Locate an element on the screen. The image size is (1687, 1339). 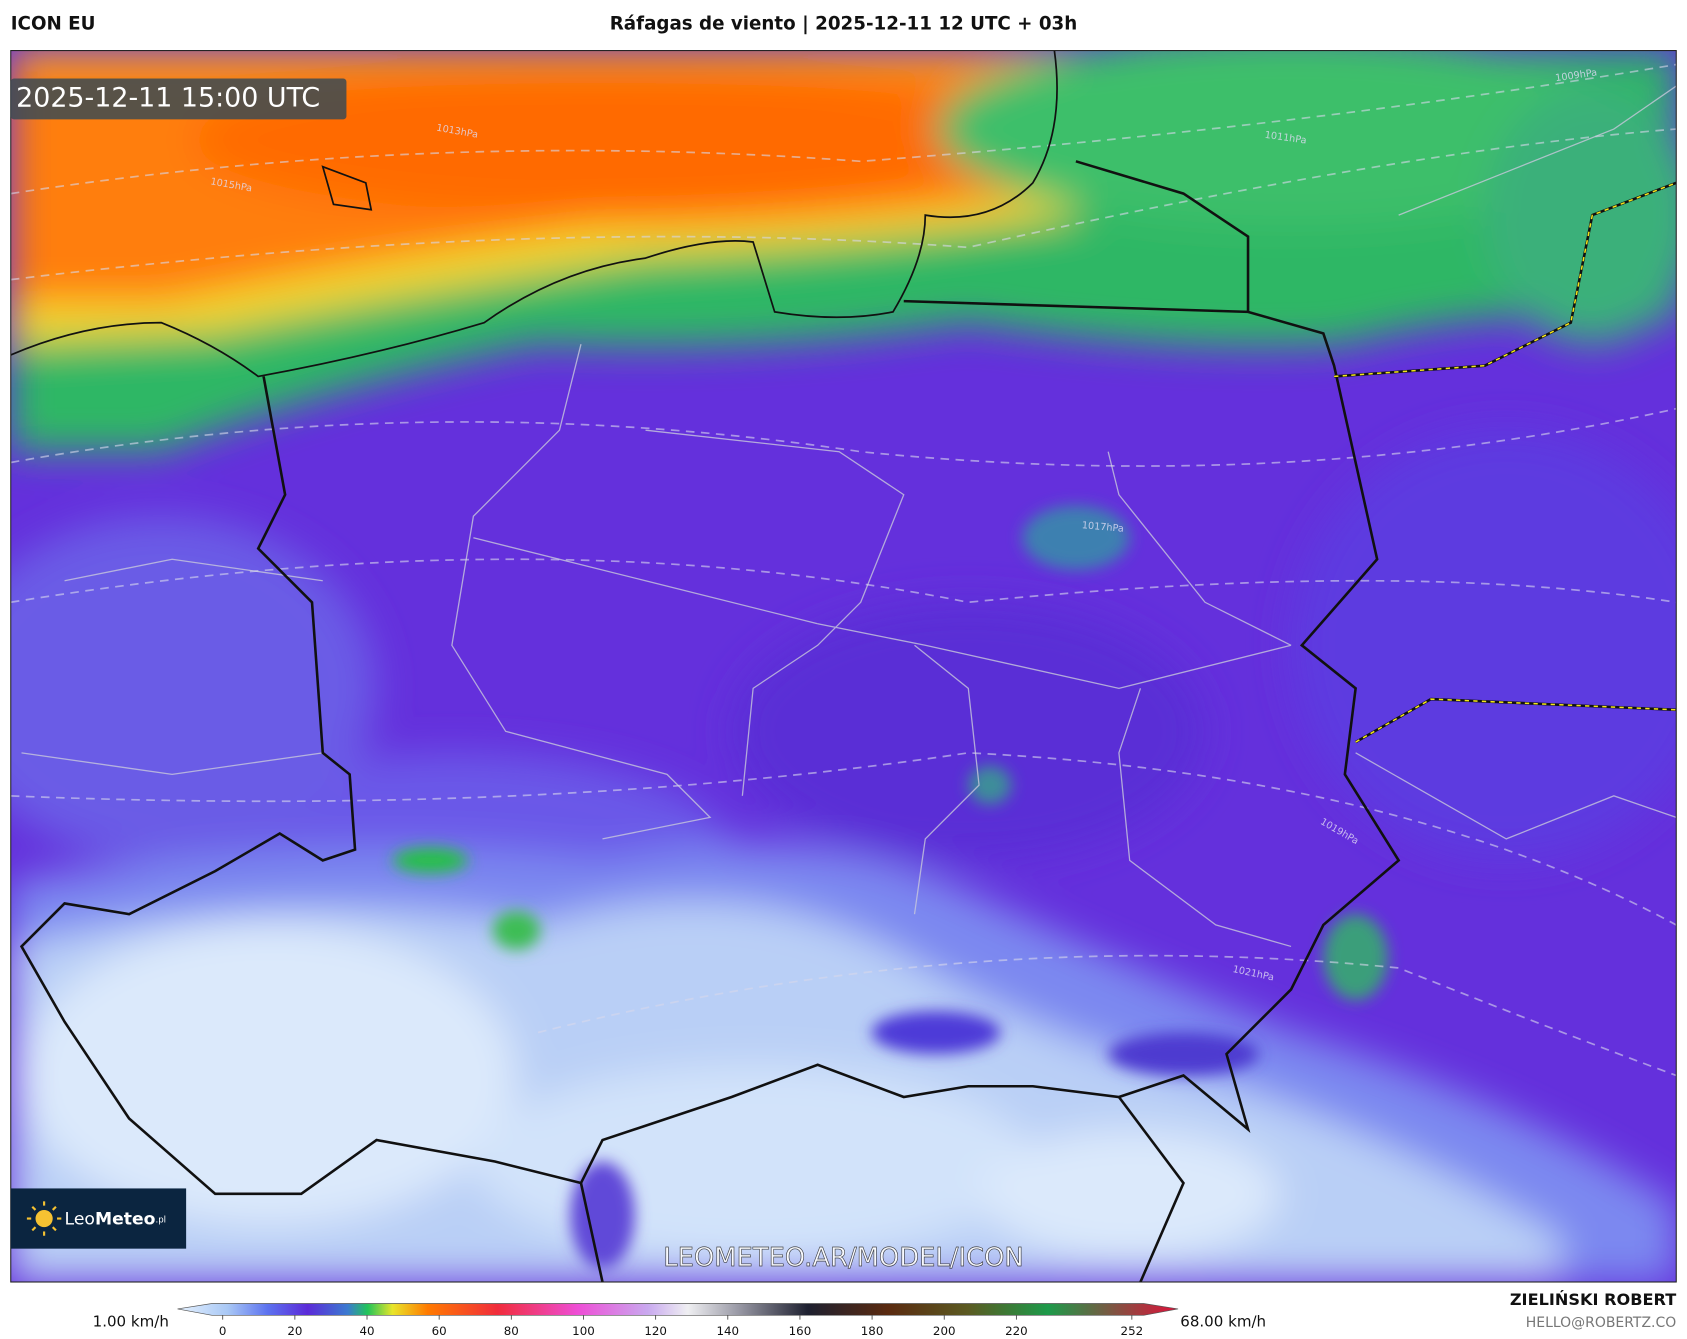
colorbar-tick-label: 200 is located at coordinates (944, 1331).